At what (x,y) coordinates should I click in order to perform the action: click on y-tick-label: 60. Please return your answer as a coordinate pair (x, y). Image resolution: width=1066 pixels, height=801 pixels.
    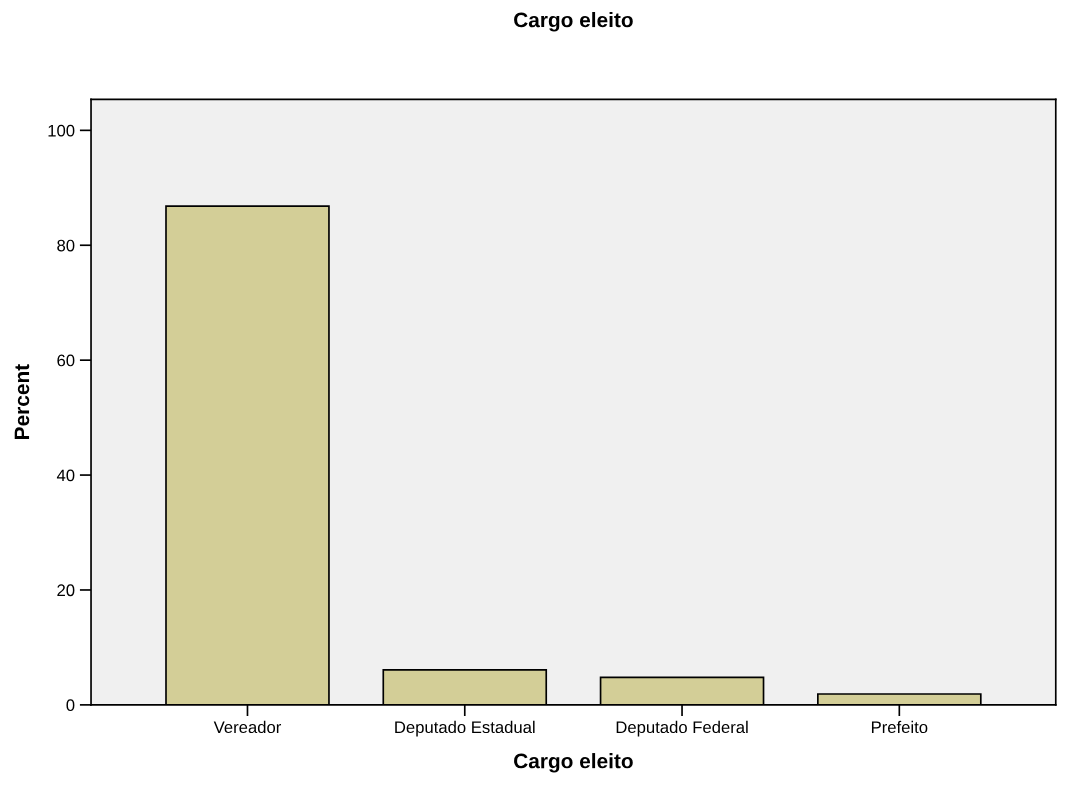
    Looking at the image, I should click on (66, 360).